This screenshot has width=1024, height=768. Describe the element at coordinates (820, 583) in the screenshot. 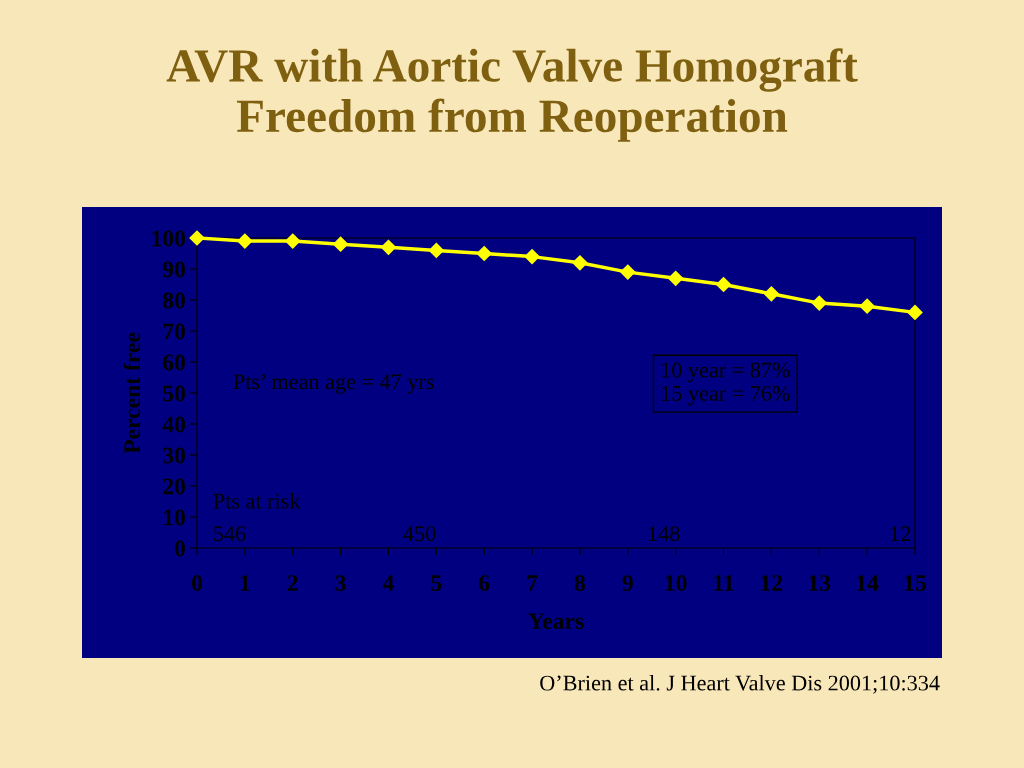

I see `x-tick-label: 13` at that location.